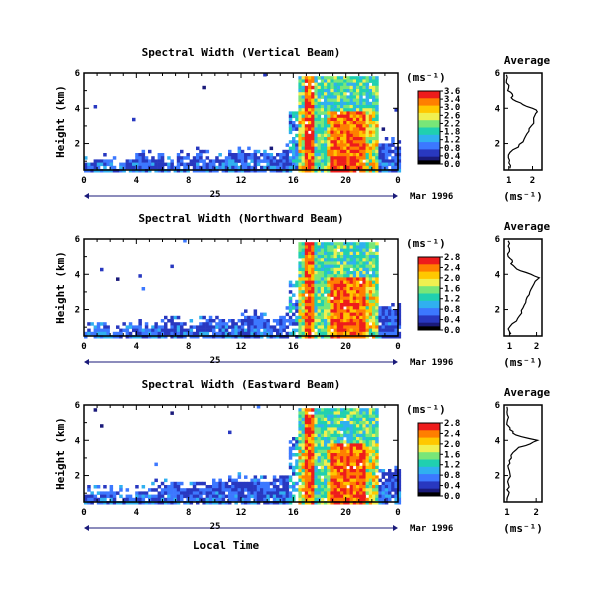 Image resolution: width=610 pixels, height=598 pixels. What do you see at coordinates (78, 109) in the screenshot?
I see `y-tick-label: 4` at bounding box center [78, 109].